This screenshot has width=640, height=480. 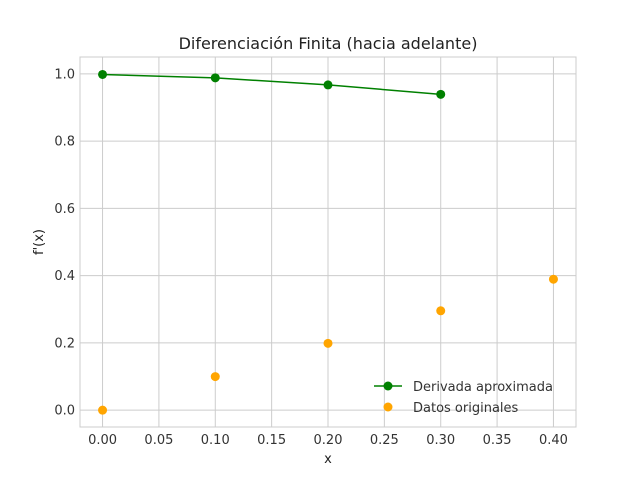 What do you see at coordinates (466, 408) in the screenshot?
I see `legend-label-datos: Datos originales` at bounding box center [466, 408].